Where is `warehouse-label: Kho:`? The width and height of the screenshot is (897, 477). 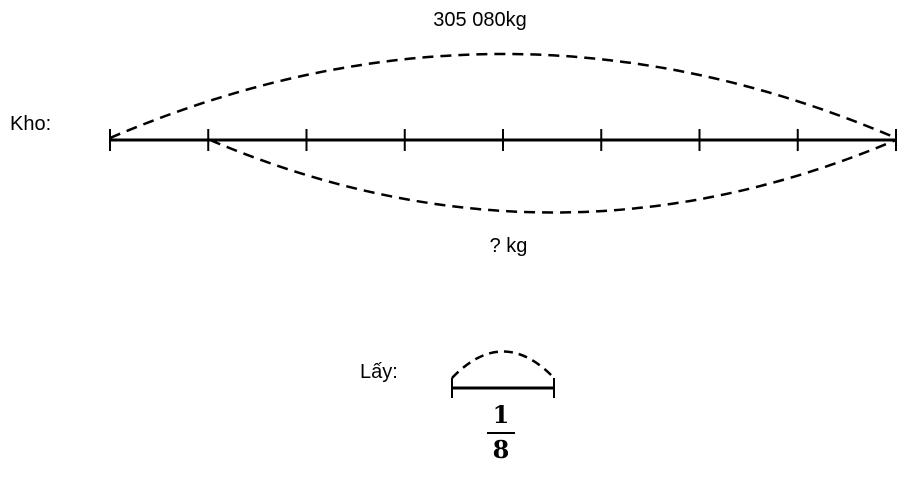
warehouse-label: Kho: is located at coordinates (31, 124).